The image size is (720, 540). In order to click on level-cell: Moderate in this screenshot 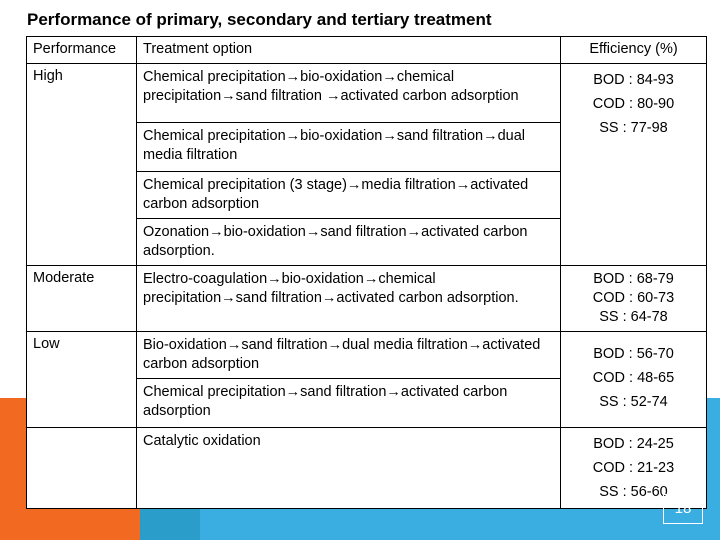, I will do `click(81, 298)`.